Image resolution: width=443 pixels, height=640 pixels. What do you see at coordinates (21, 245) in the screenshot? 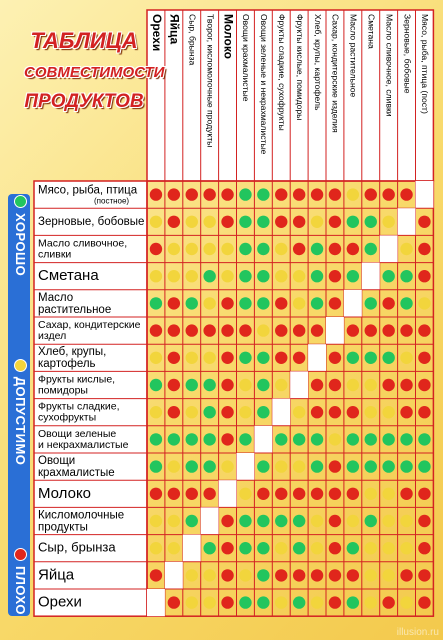
I see `legend-good-label: ХОРОШО` at bounding box center [21, 245].